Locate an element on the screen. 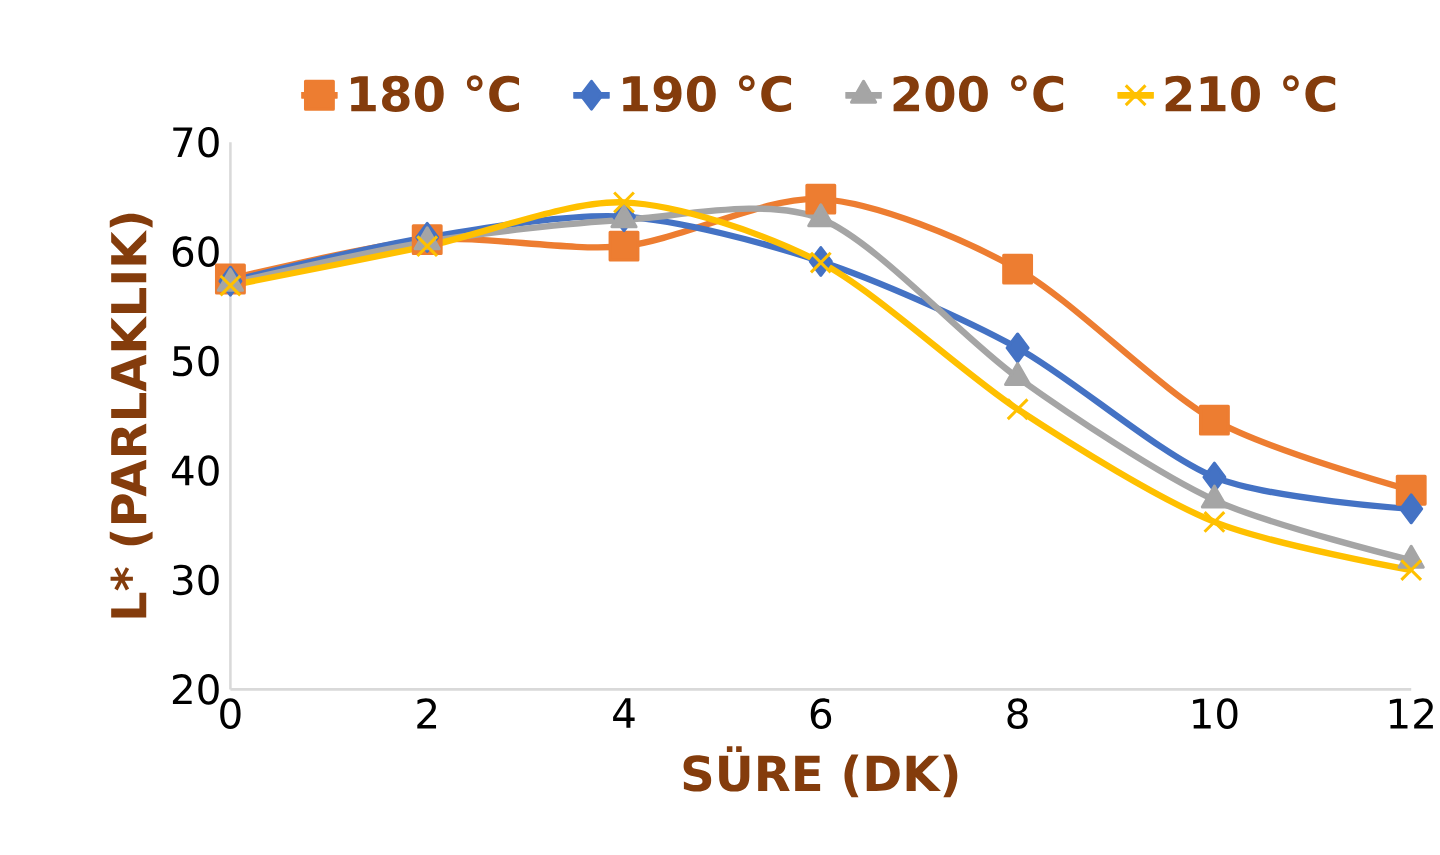  y-axis-title: L* (PARLAKLIK) is located at coordinates (131, 415).